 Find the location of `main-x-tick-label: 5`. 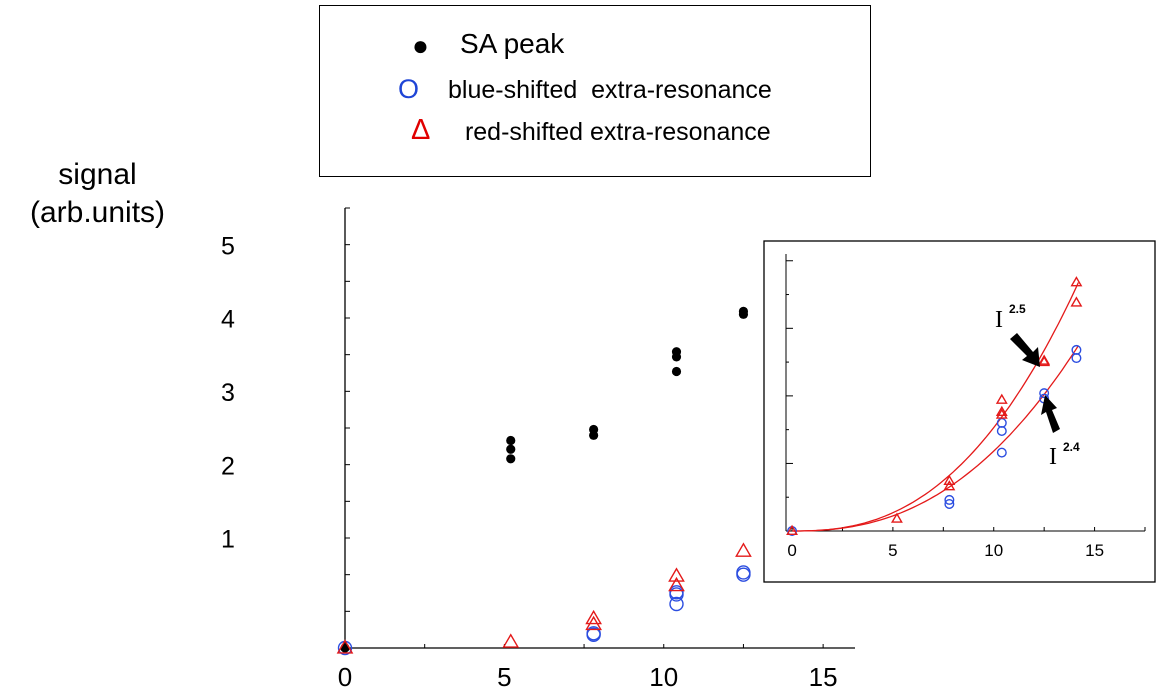

main-x-tick-label: 5 is located at coordinates (504, 677).